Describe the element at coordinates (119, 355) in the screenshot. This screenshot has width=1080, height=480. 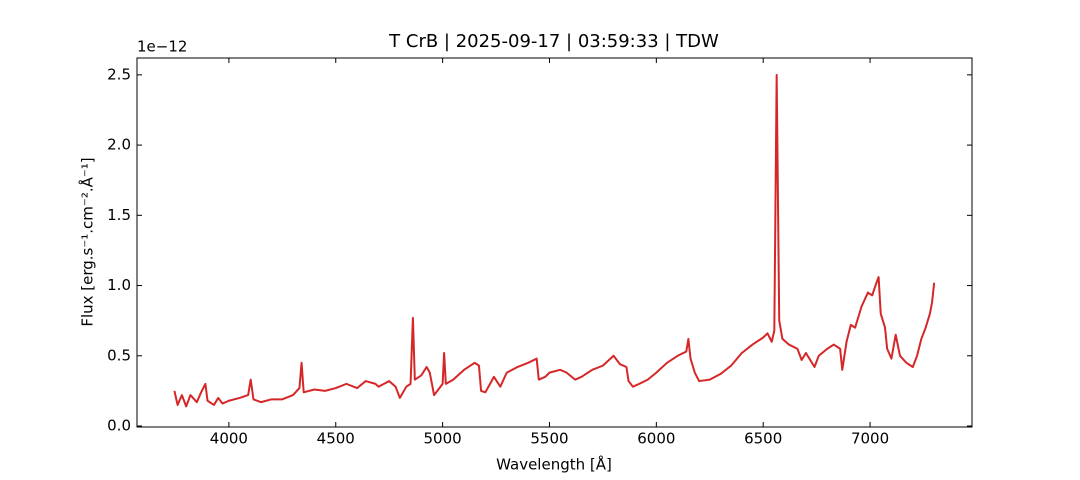
I see `y-tick-label: 0.5` at that location.